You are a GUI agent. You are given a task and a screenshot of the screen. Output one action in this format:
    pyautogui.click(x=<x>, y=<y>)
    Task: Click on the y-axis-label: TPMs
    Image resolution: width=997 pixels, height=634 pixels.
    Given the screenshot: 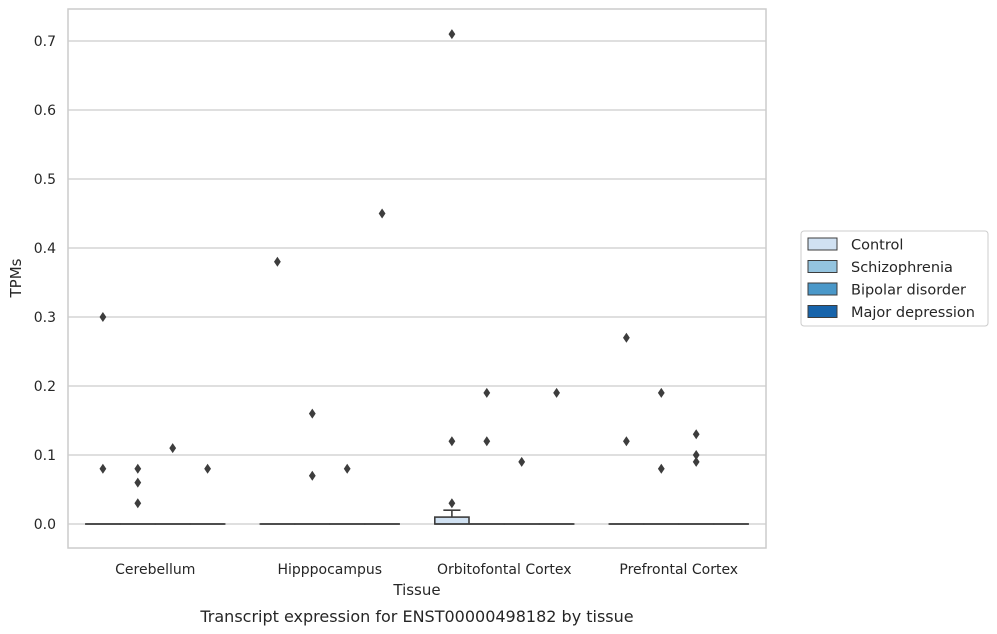 What is the action you would take?
    pyautogui.click(x=16, y=278)
    